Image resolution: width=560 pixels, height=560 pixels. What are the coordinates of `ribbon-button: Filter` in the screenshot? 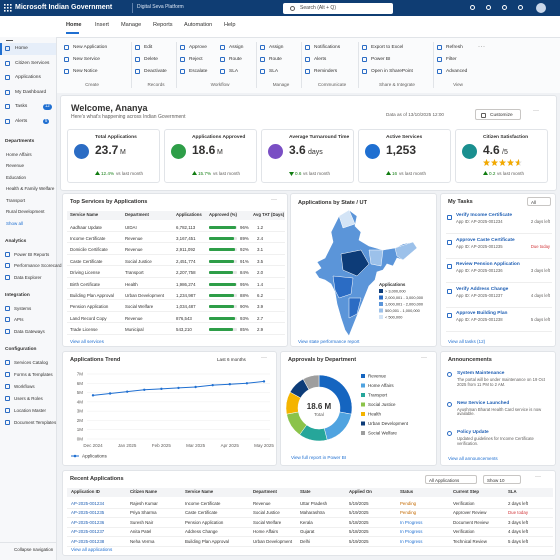 It's located at (451, 59).